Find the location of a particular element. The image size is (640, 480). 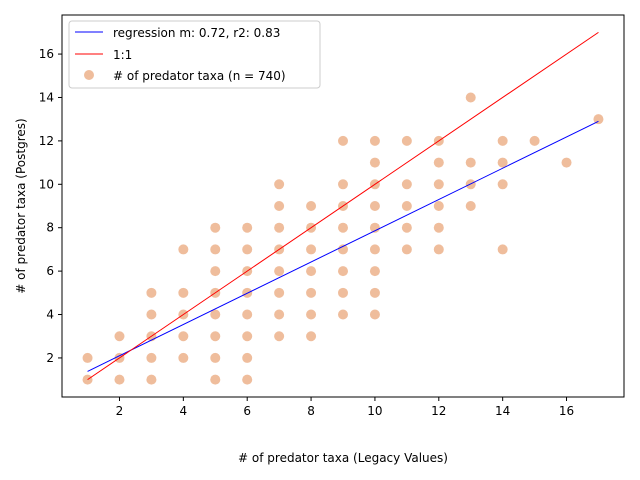

y-tick-label: 10 is located at coordinates (46, 184).